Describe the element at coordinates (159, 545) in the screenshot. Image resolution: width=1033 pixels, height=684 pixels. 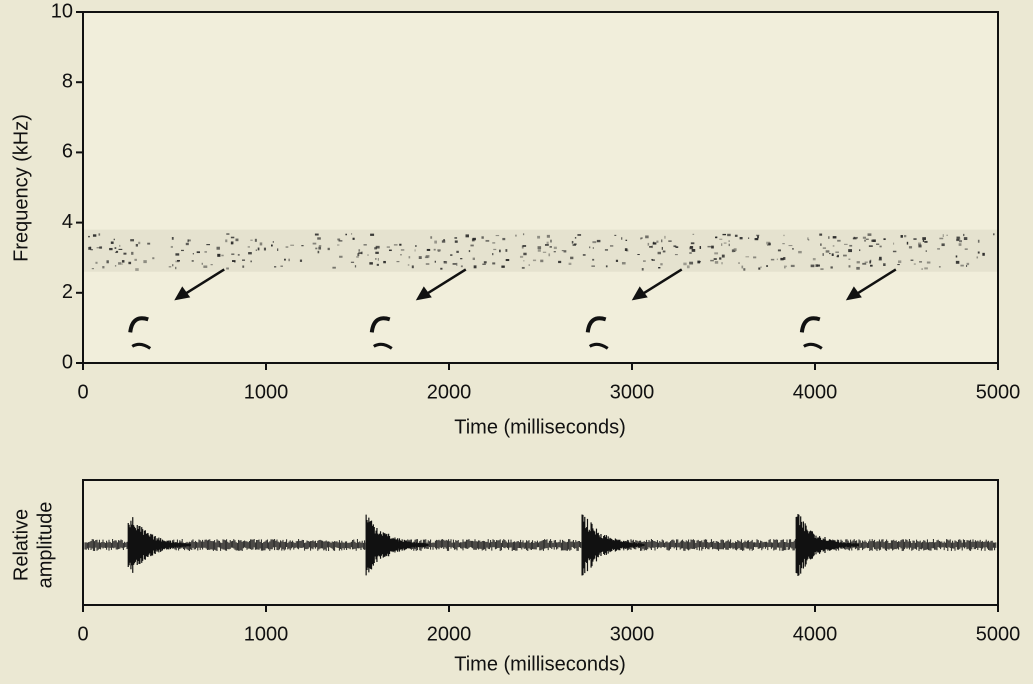
I see `burst` at that location.